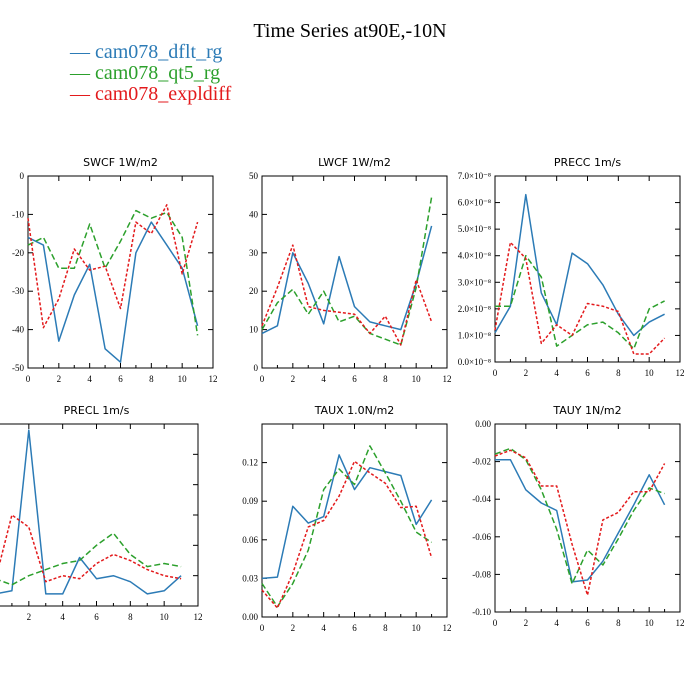  I want to click on legend-swatch-1: —, so click(80, 73).